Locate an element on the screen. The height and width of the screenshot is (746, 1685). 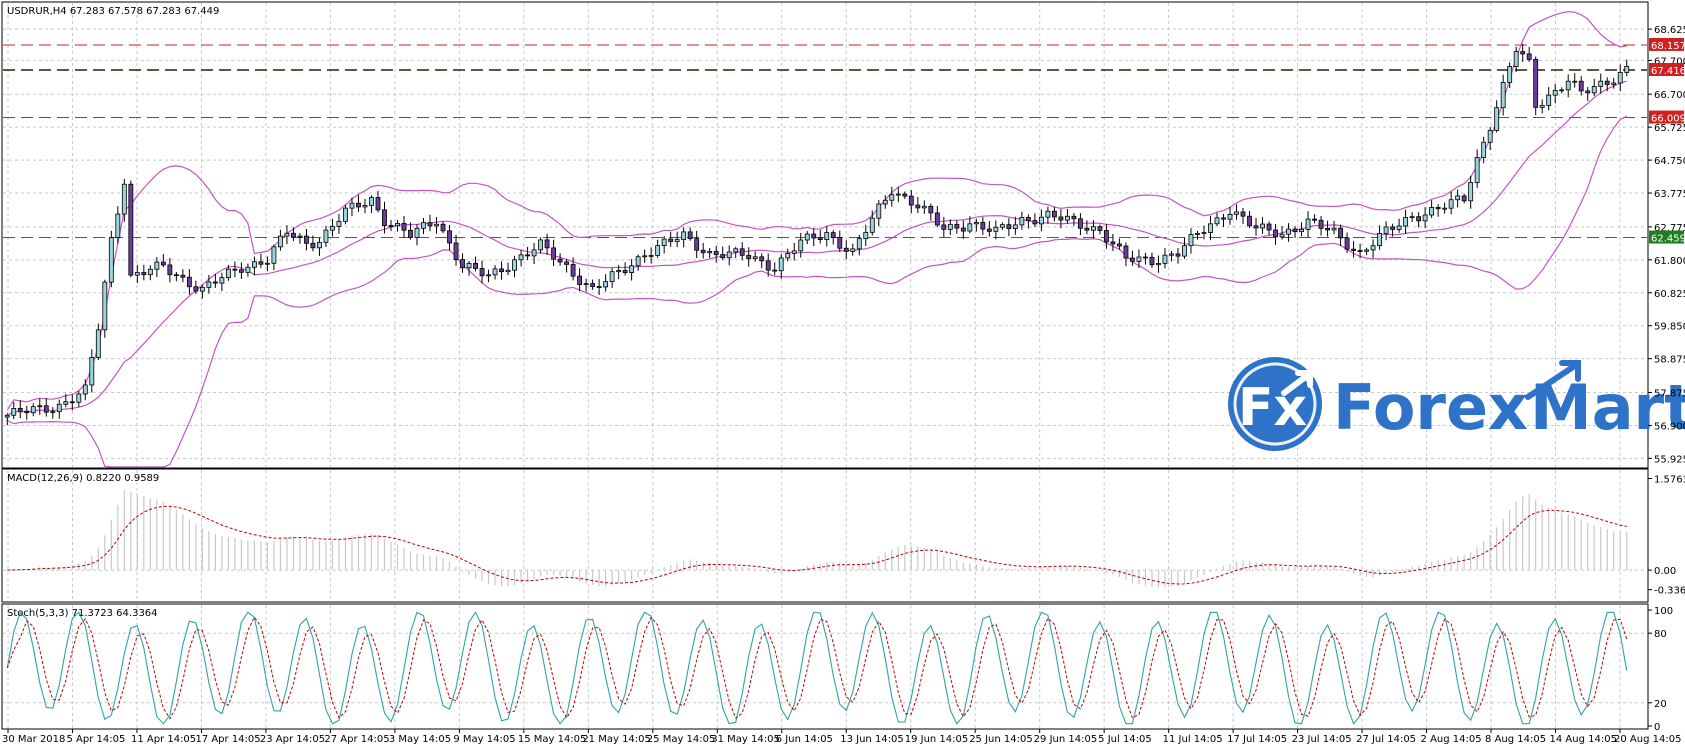
svg-text: 62.459 is located at coordinates (1668, 239).